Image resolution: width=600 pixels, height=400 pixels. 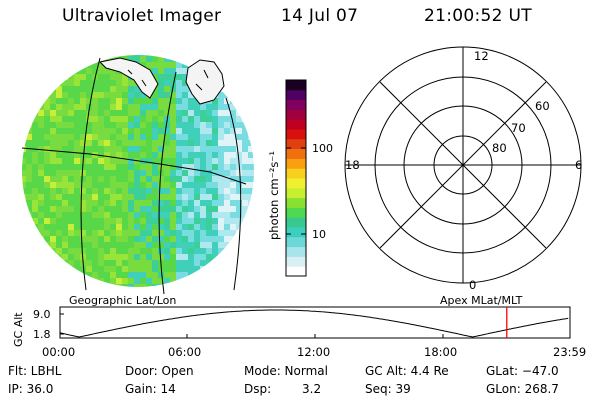 What do you see at coordinates (286, 371) in the screenshot?
I see `mode-info: Mode: Normal` at bounding box center [286, 371].